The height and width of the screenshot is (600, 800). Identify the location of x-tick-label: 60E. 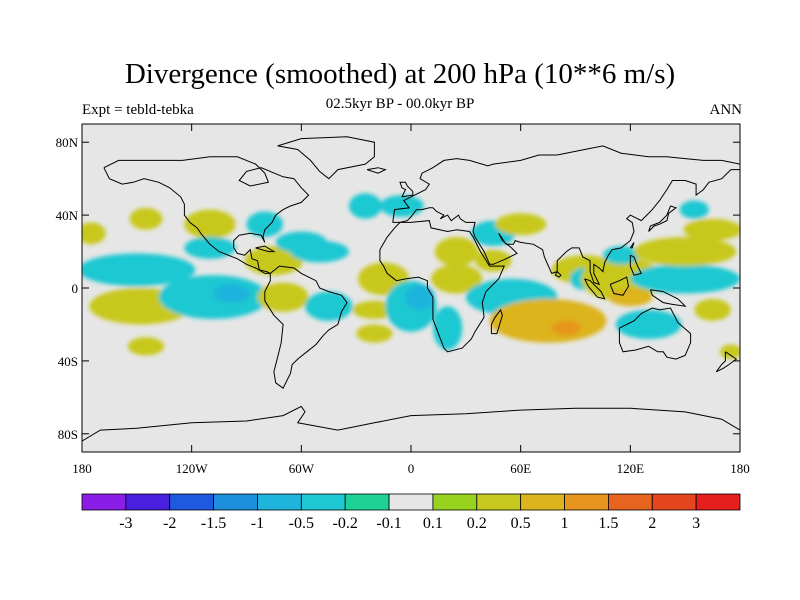
(520, 468).